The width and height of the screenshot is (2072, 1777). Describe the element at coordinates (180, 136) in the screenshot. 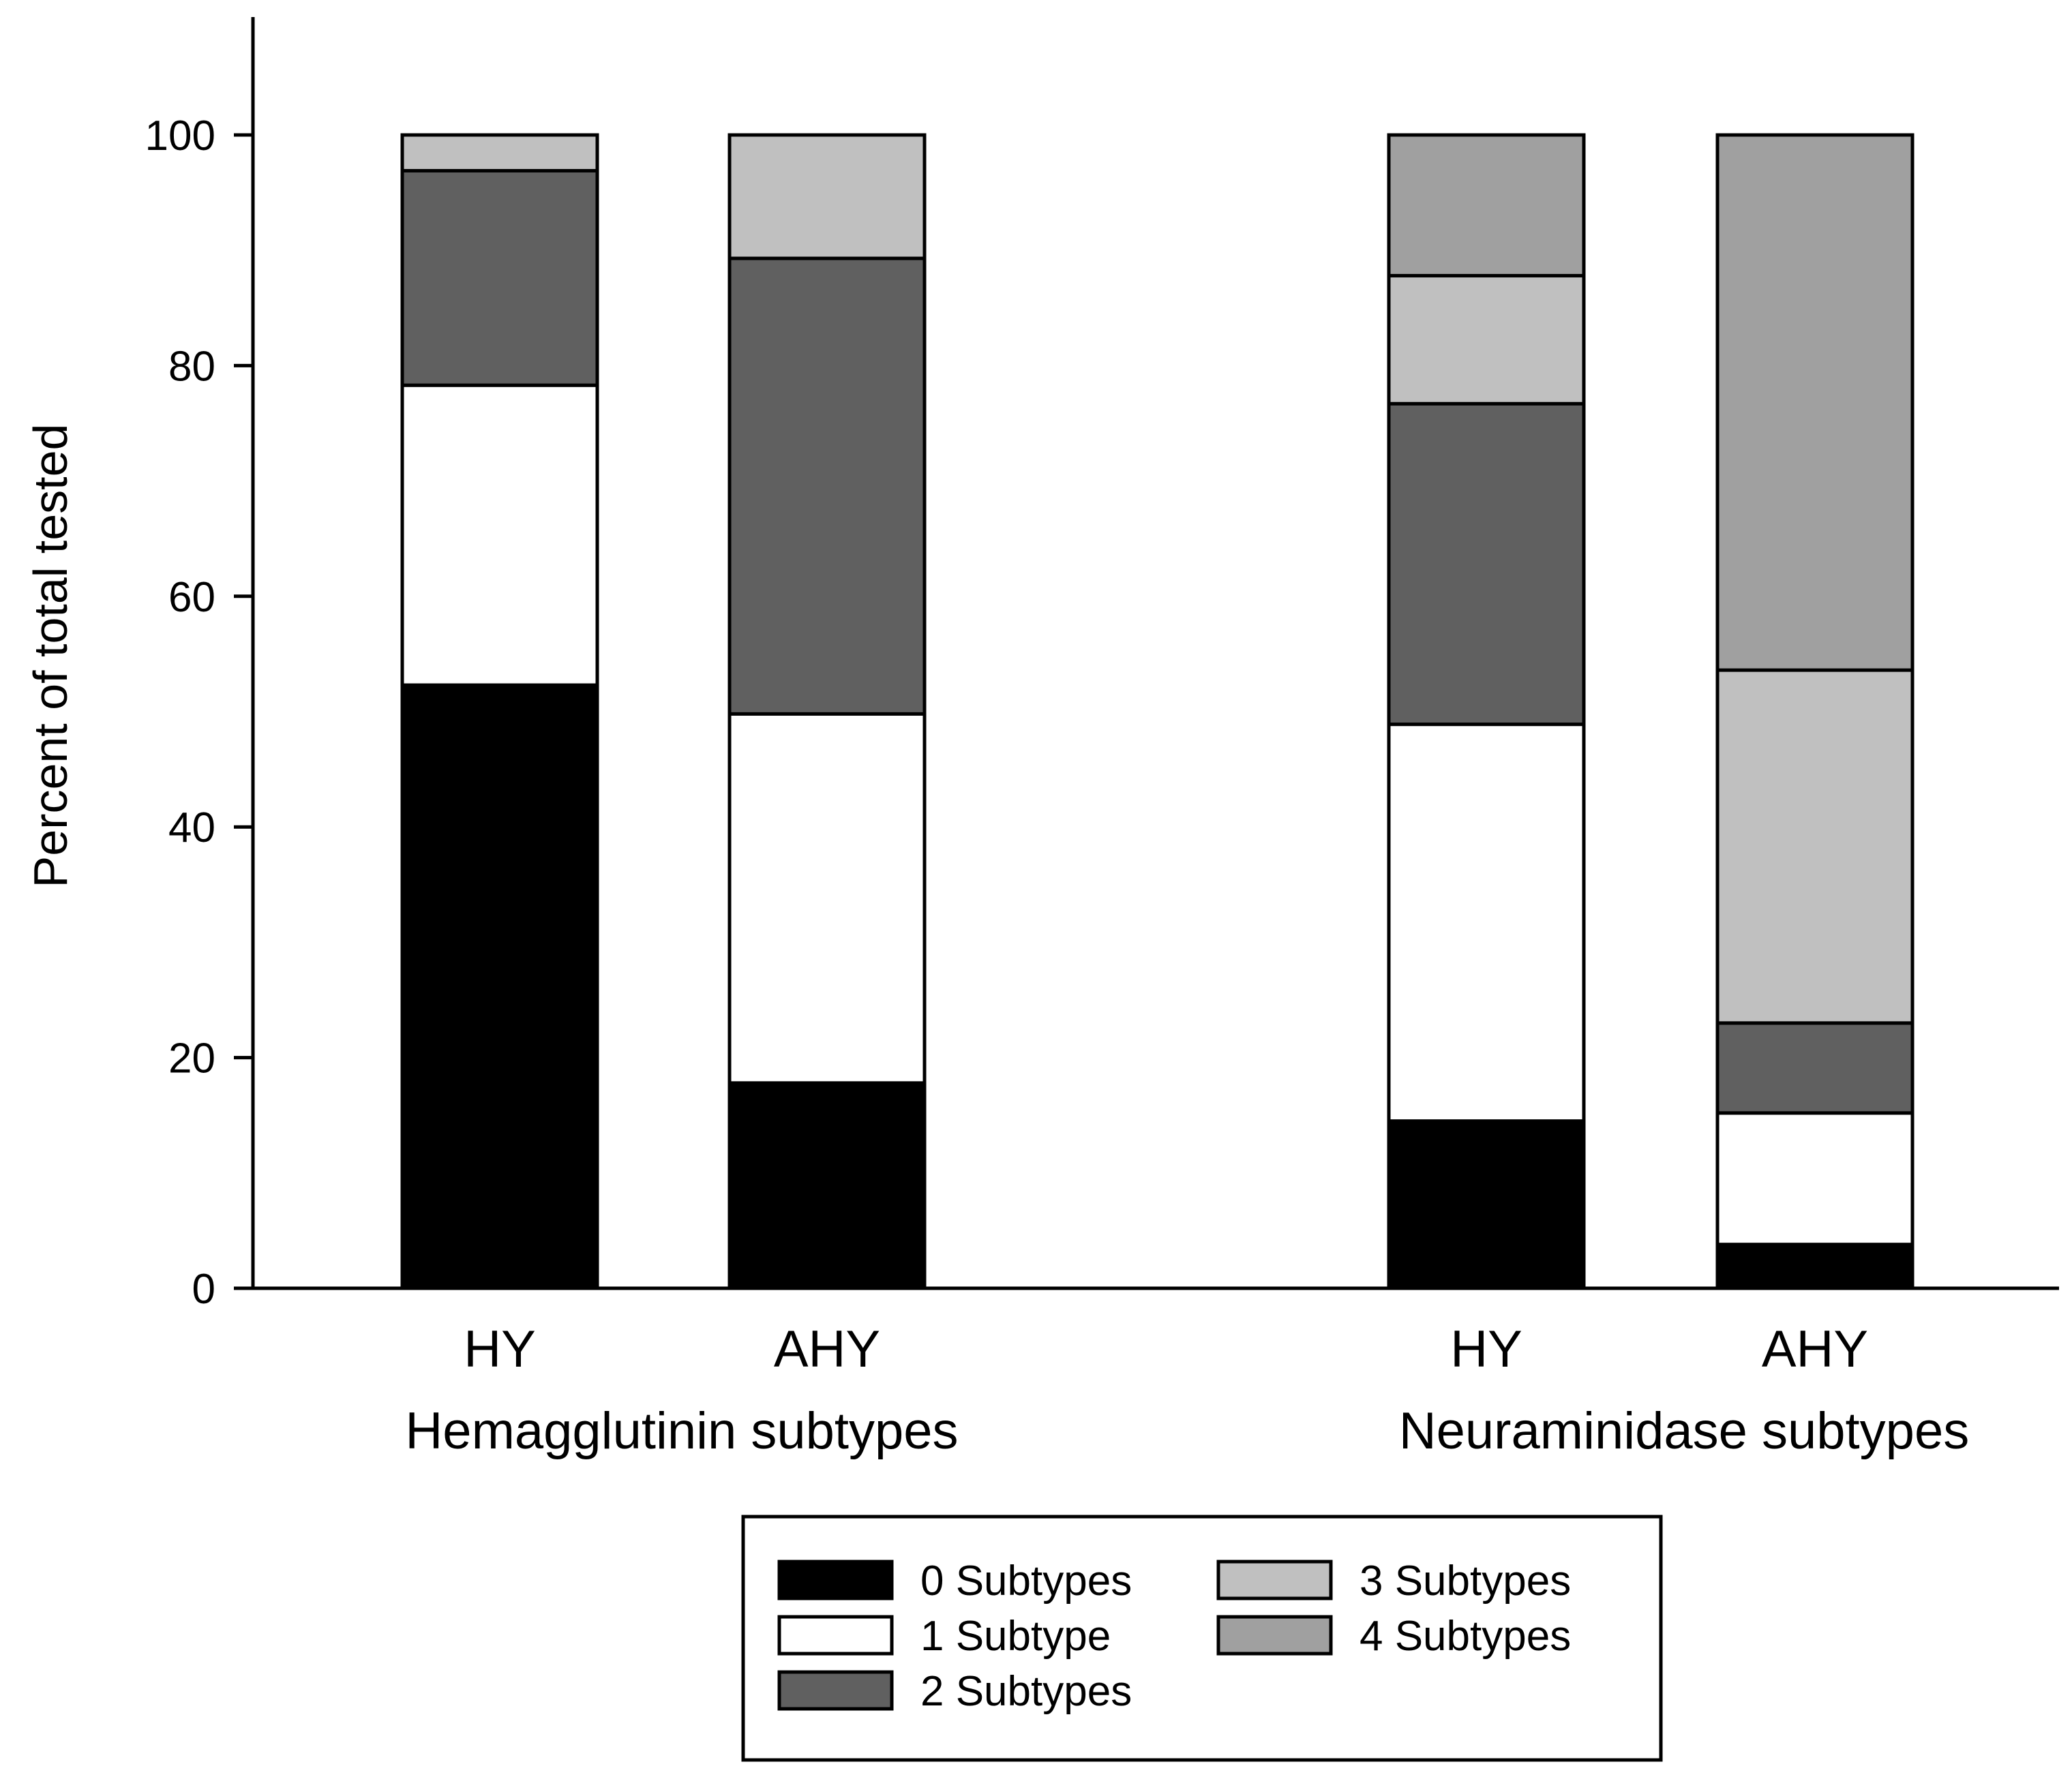

I see `y-tick-label: 100` at that location.